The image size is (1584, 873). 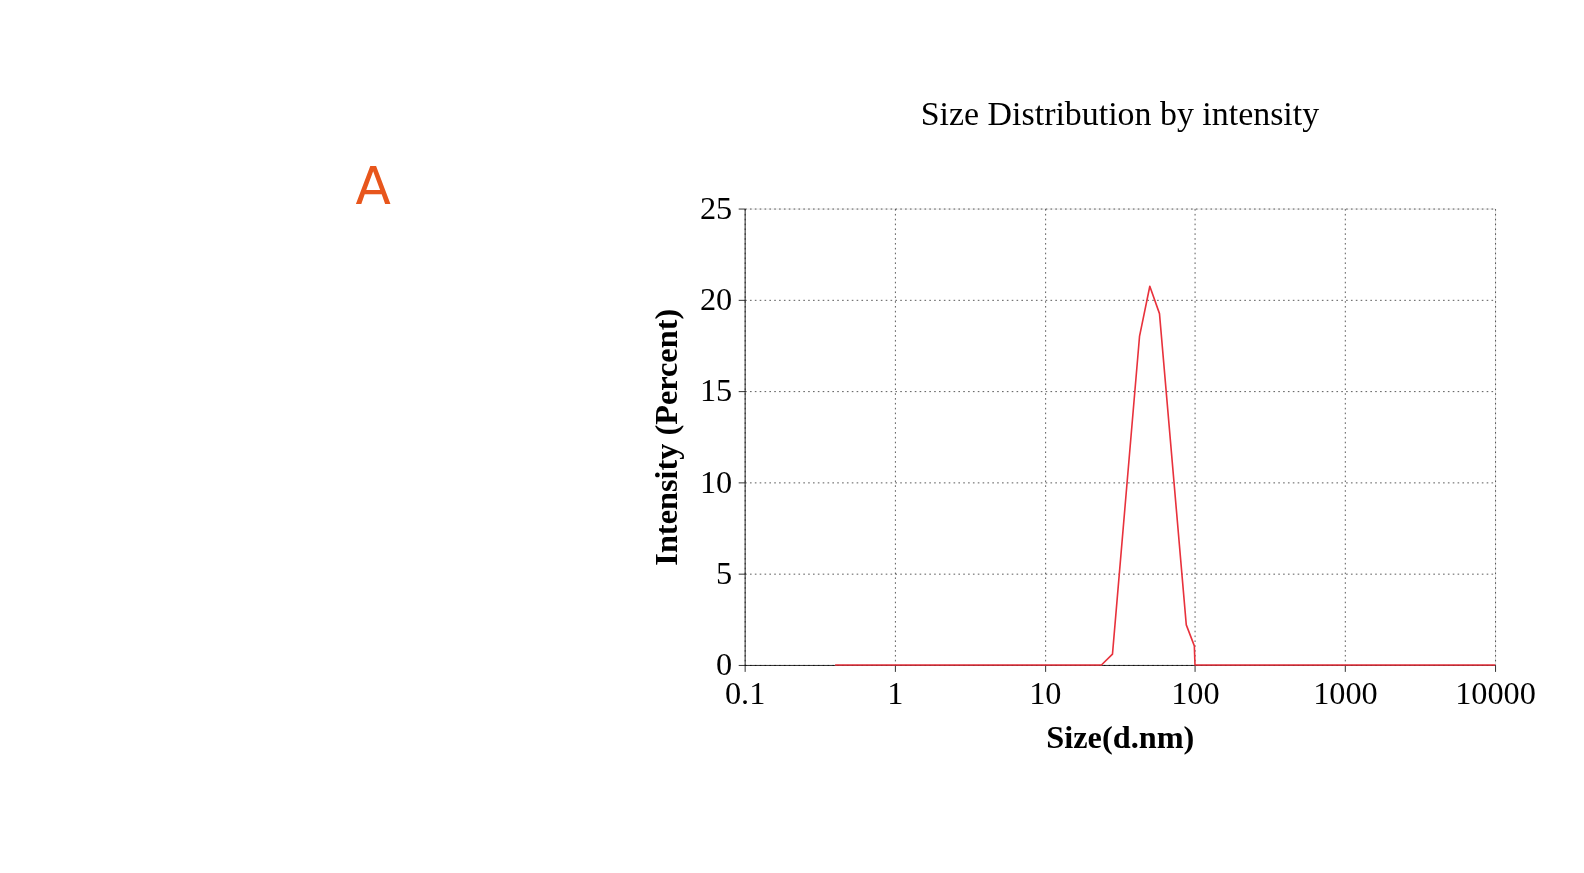 I want to click on y-tick-label: 10, so click(x=716, y=481).